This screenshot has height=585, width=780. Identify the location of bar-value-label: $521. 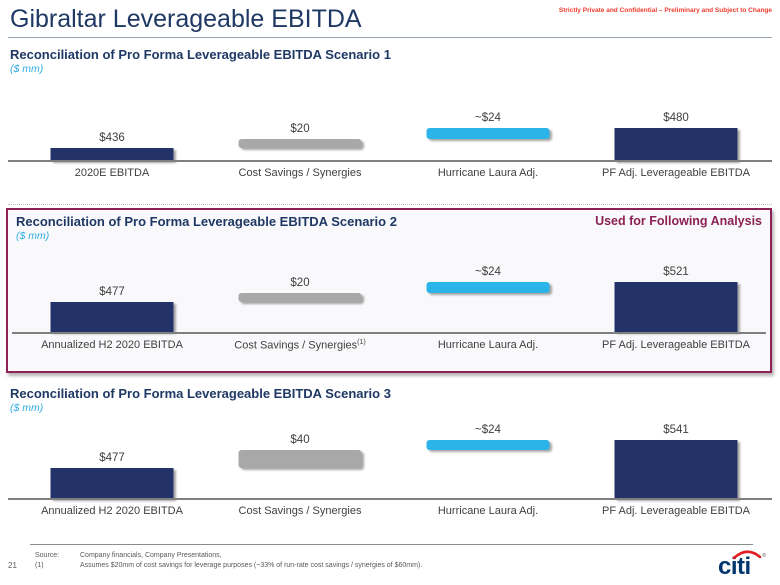
(676, 272).